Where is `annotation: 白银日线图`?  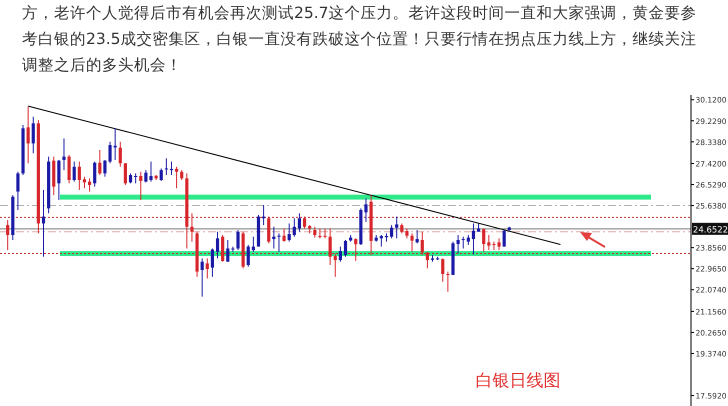 annotation: 白银日线图 is located at coordinates (518, 381).